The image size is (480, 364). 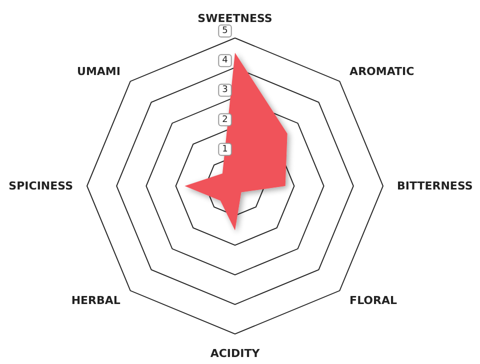 I want to click on y-tick-label: 5, so click(x=225, y=31).